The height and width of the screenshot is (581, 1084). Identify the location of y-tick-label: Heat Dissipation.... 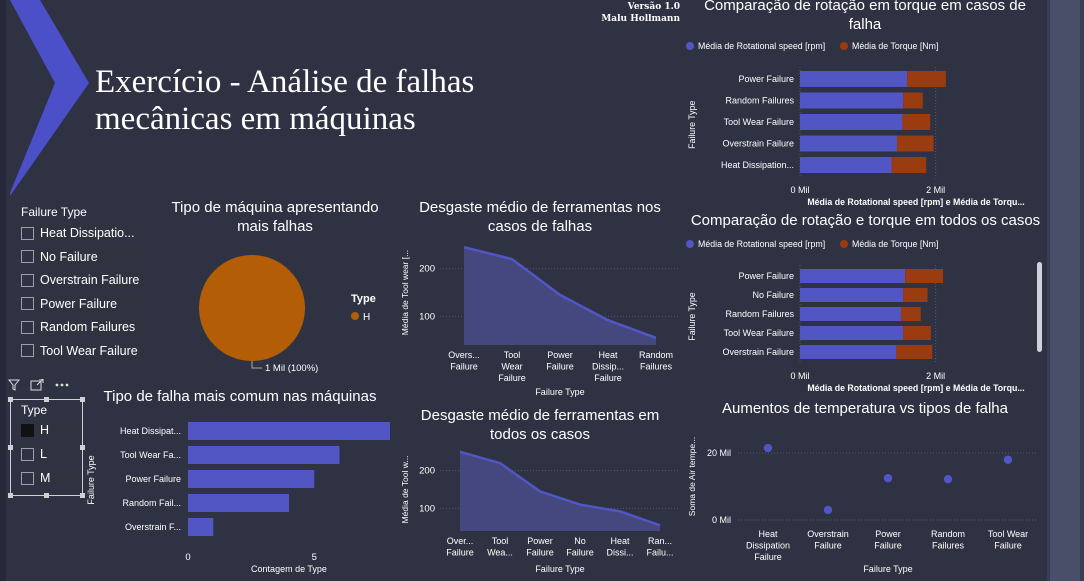
(757, 165).